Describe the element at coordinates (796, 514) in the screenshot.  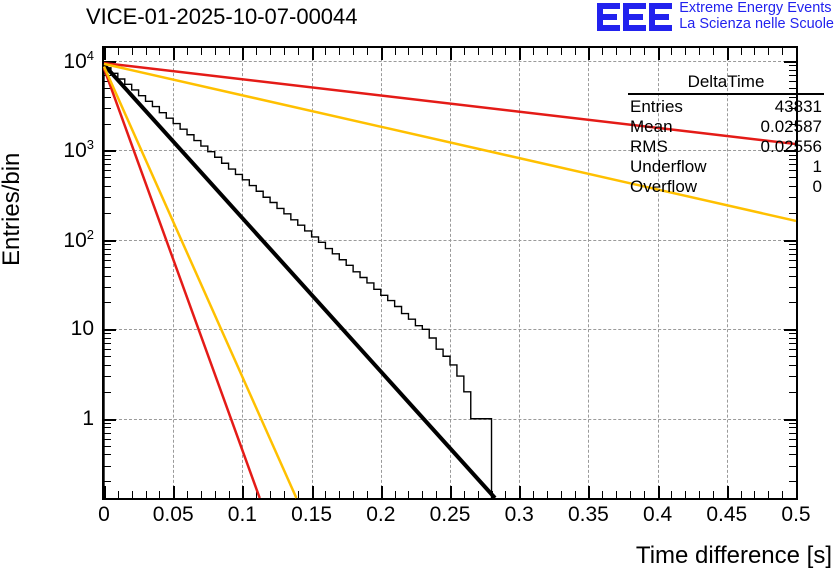
I see `x-axis-tick-label: 0.5` at that location.